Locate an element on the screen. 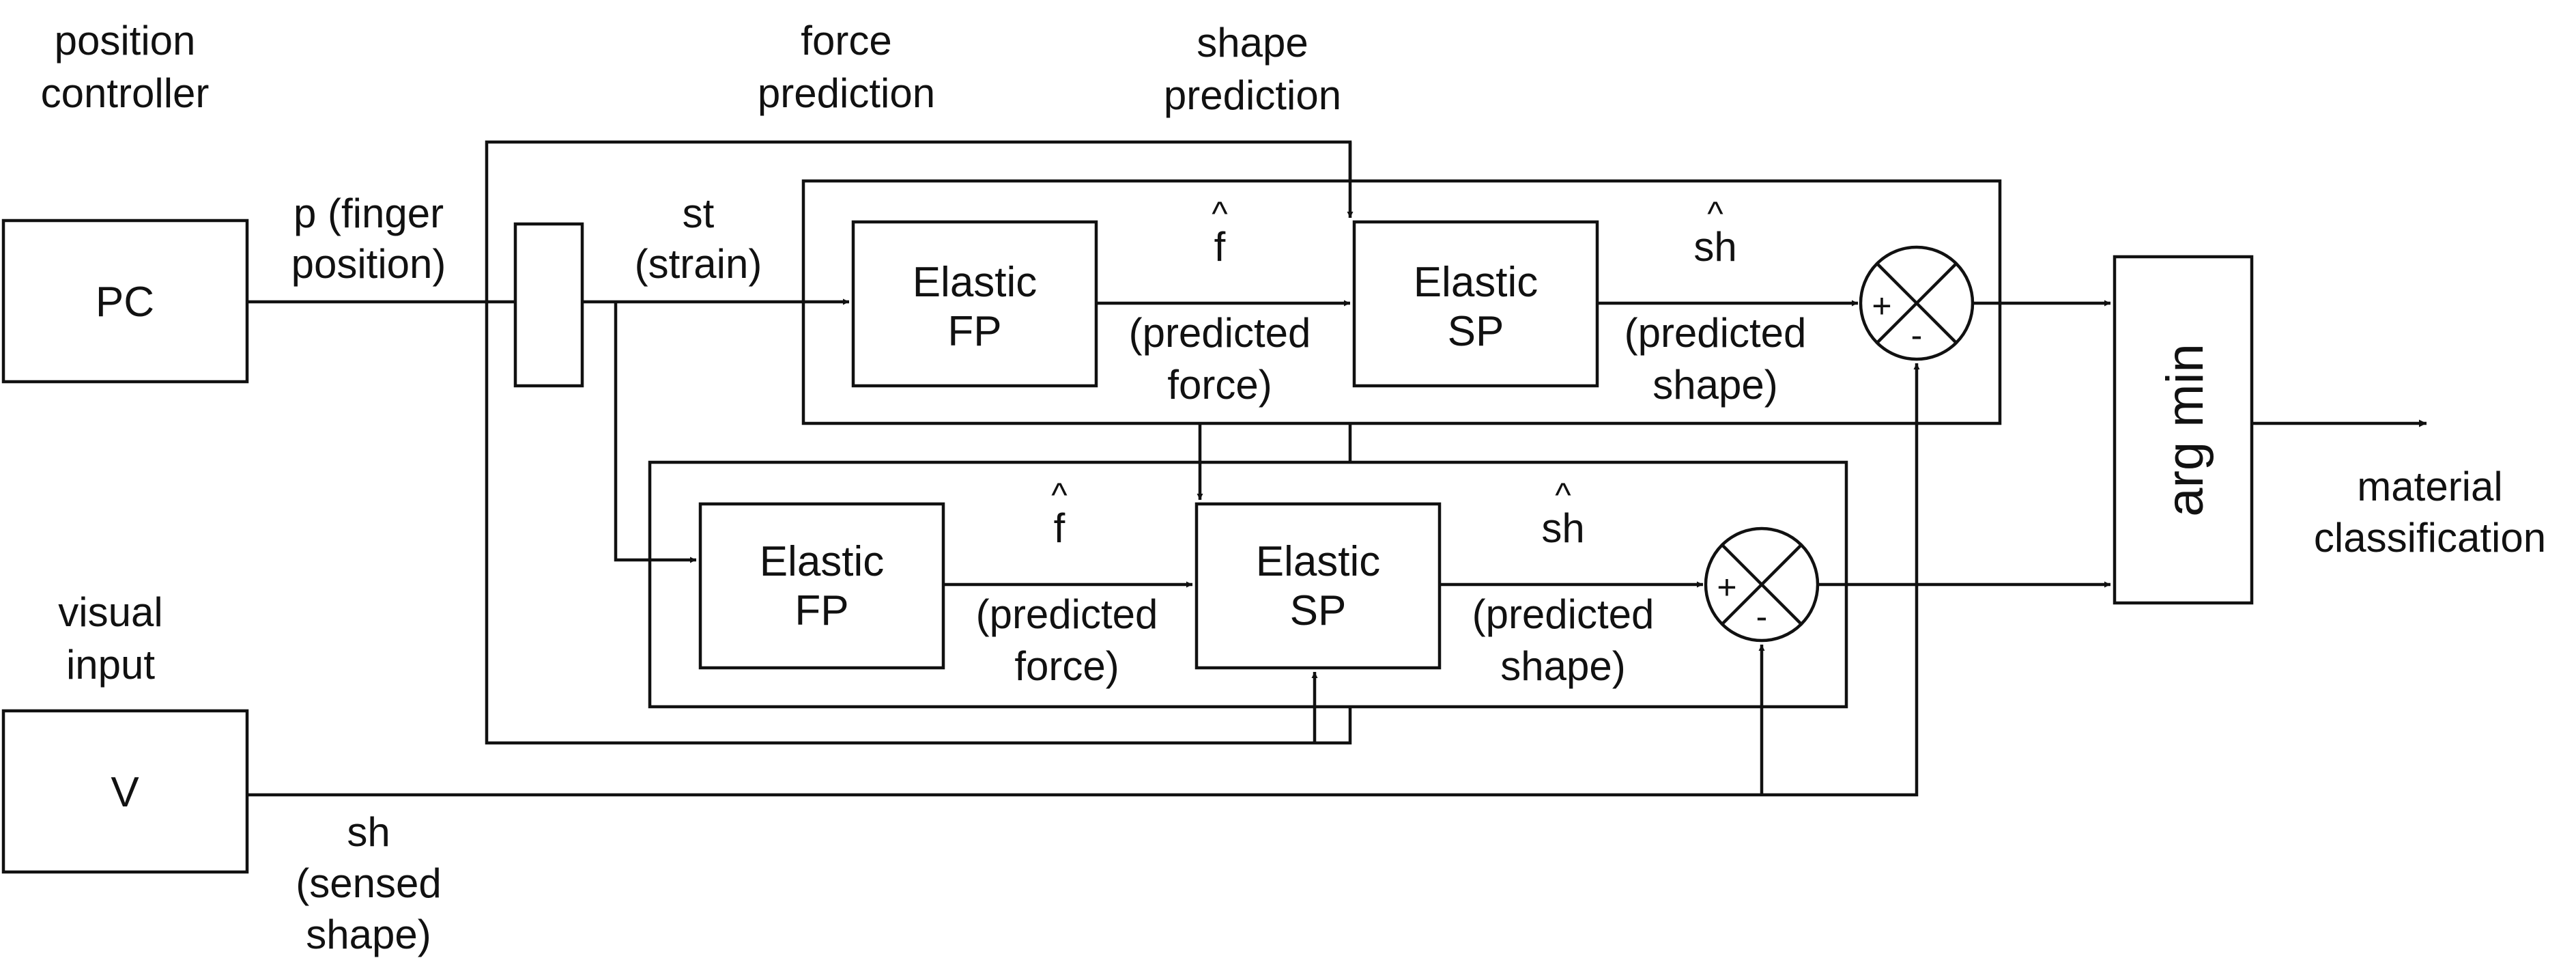  svg-text: (strain) is located at coordinates (698, 264).